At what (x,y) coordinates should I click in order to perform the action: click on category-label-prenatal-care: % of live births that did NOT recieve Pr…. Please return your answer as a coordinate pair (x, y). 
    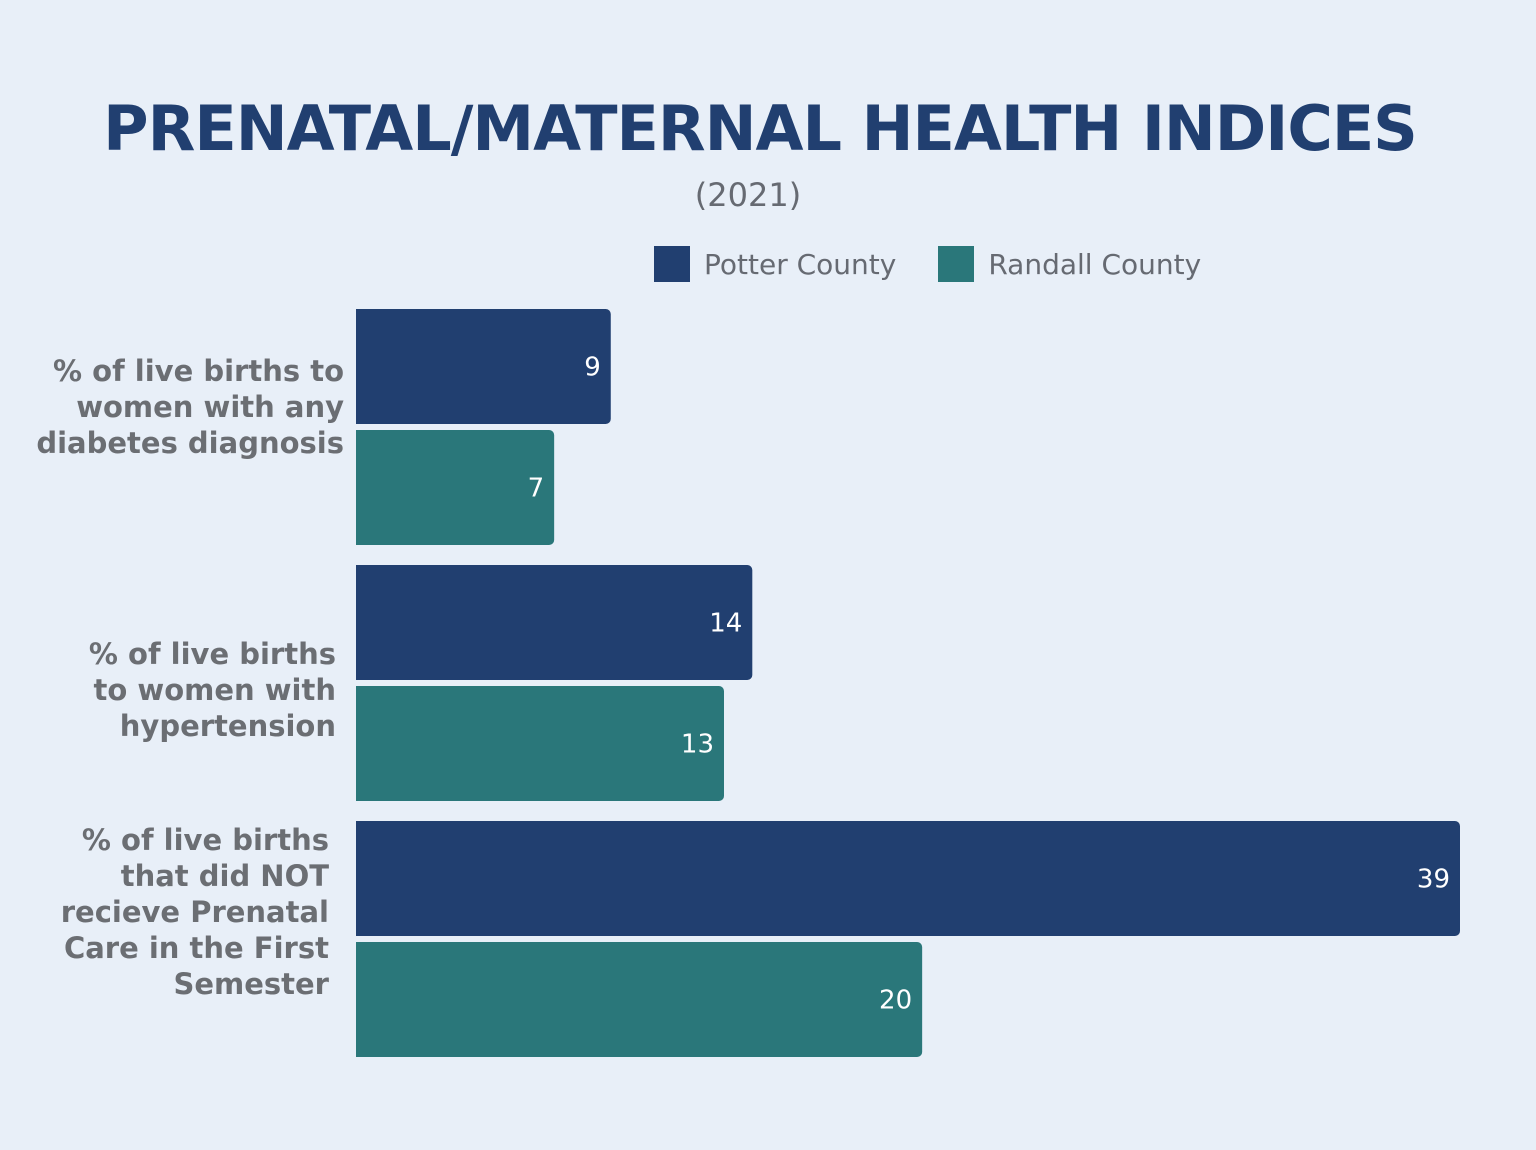
    Looking at the image, I should click on (194, 912).